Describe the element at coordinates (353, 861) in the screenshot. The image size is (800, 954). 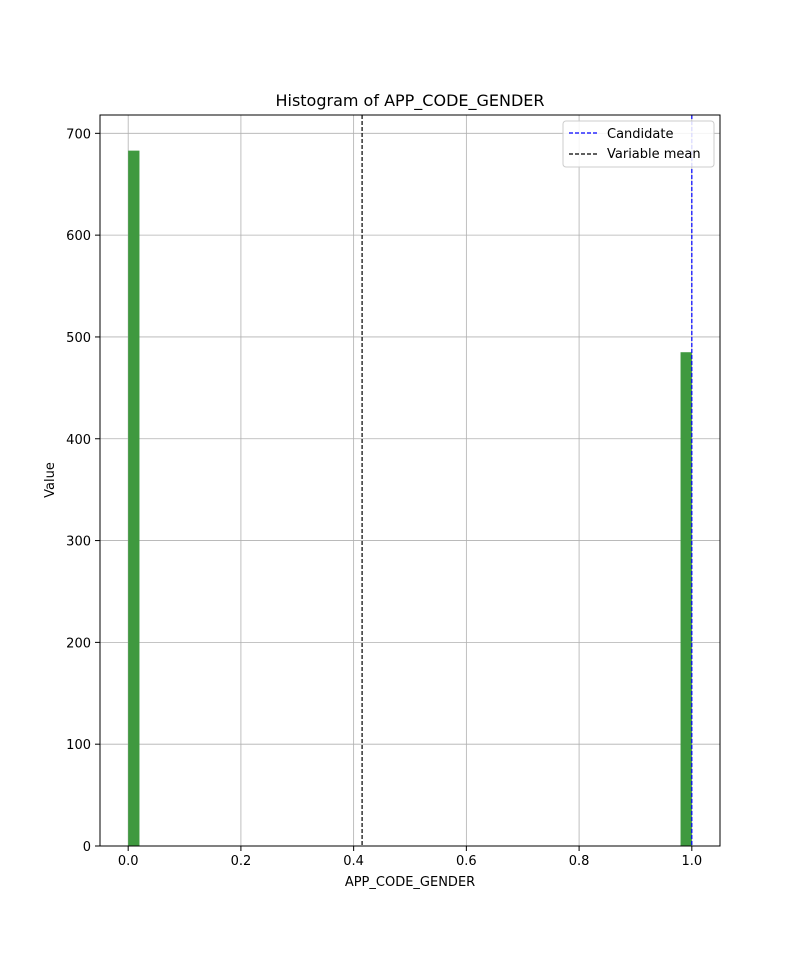
I see `x-tick-label-2: 0.4` at that location.